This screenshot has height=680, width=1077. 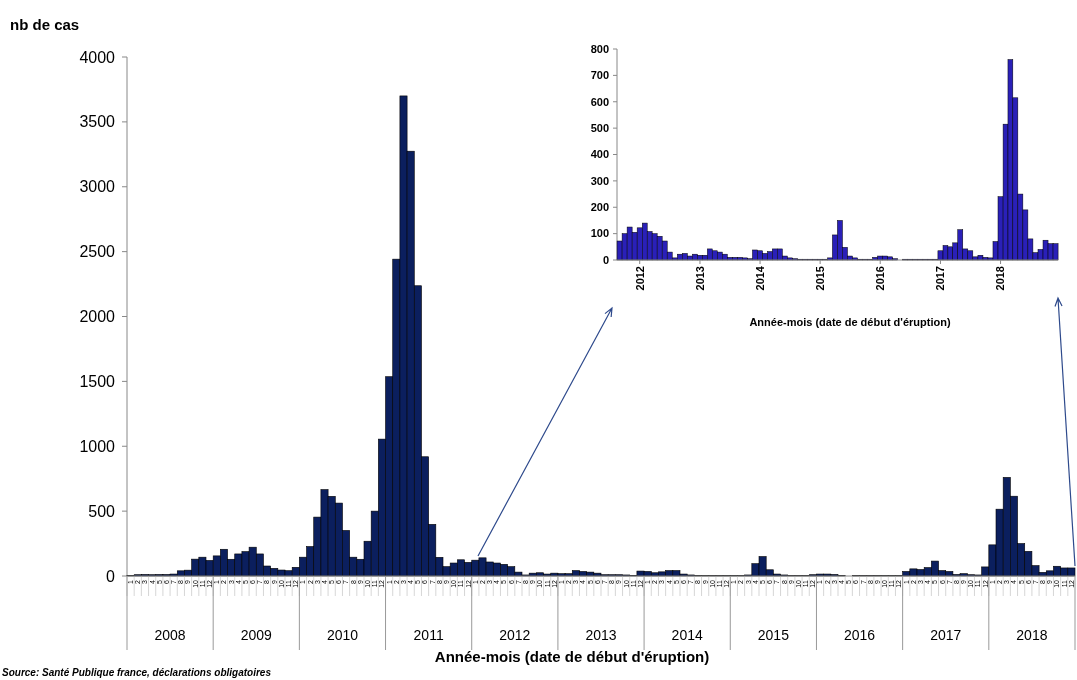 What do you see at coordinates (639, 278) in the screenshot?
I see `x-tick-label: 2012` at bounding box center [639, 278].